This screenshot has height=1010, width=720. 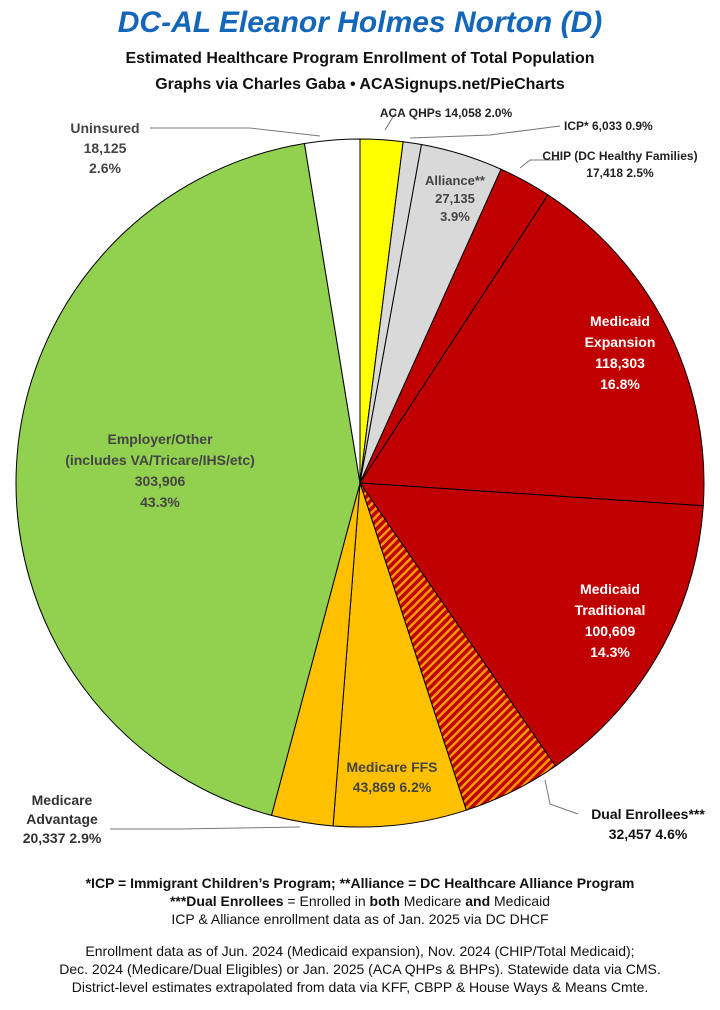 I want to click on slice-label-line: 17,418 2.5%, so click(x=620, y=173).